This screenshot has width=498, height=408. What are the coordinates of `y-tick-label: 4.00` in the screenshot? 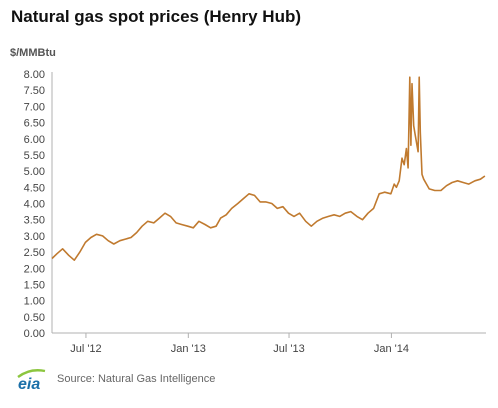 It's located at (34, 205).